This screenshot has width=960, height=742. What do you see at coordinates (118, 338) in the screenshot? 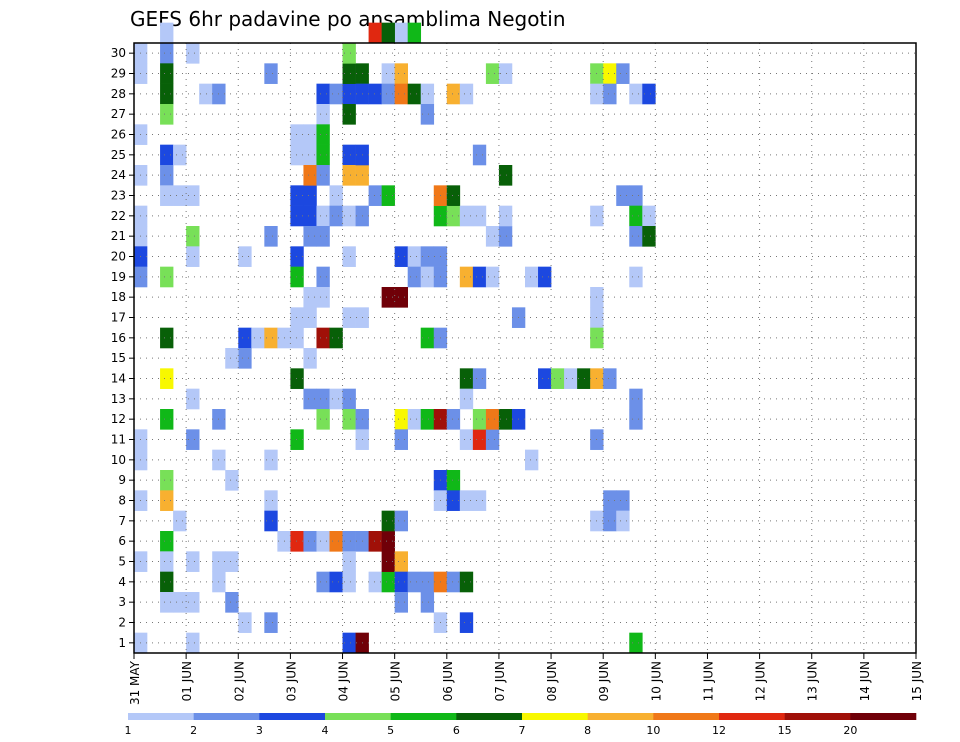
I see `y-tick-label: 16` at bounding box center [118, 338].